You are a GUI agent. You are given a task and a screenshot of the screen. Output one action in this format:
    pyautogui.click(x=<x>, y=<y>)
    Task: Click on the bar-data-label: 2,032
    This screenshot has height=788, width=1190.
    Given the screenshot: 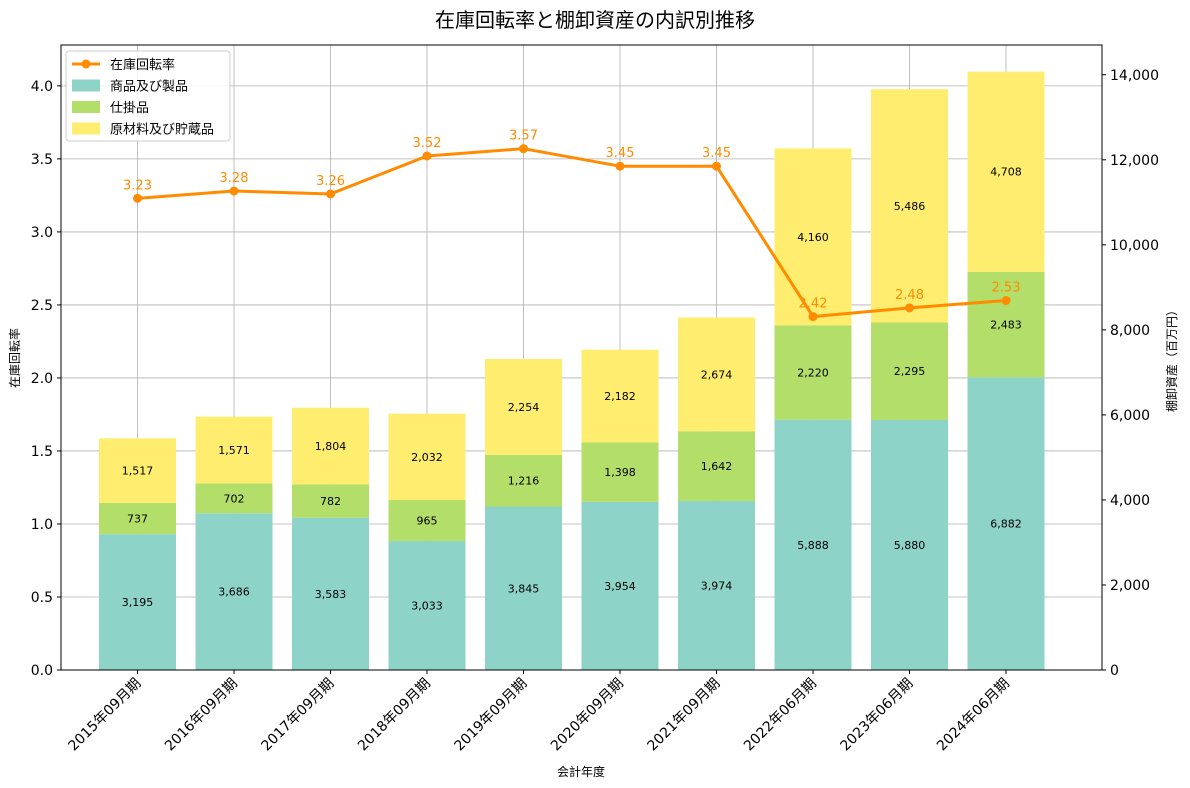 What is the action you would take?
    pyautogui.click(x=427, y=457)
    